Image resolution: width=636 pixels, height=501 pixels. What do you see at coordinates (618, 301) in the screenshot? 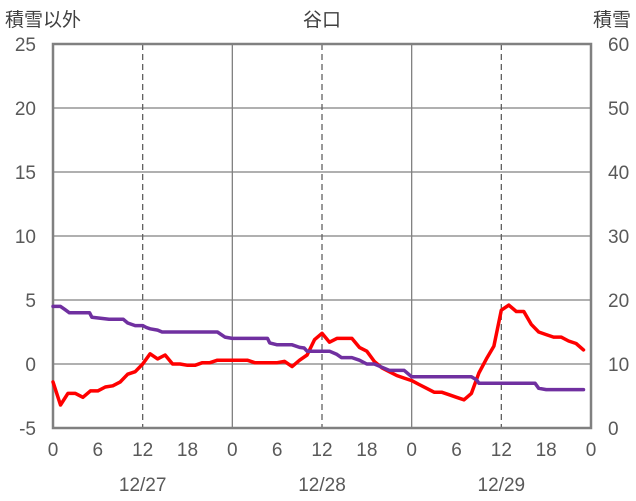
I see `right-tick-label: 20` at bounding box center [618, 301].